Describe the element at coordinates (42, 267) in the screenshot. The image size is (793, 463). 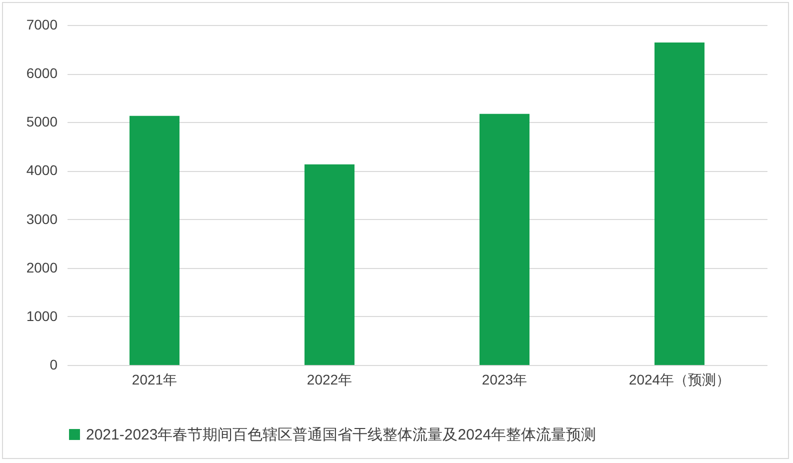
I see `y-tick-label: 2000` at that location.